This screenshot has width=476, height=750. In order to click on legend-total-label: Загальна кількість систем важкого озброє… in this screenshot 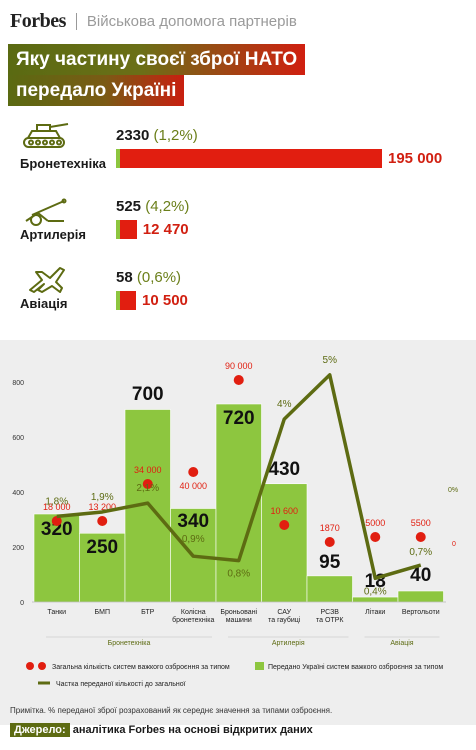, I will do `click(141, 667)`.